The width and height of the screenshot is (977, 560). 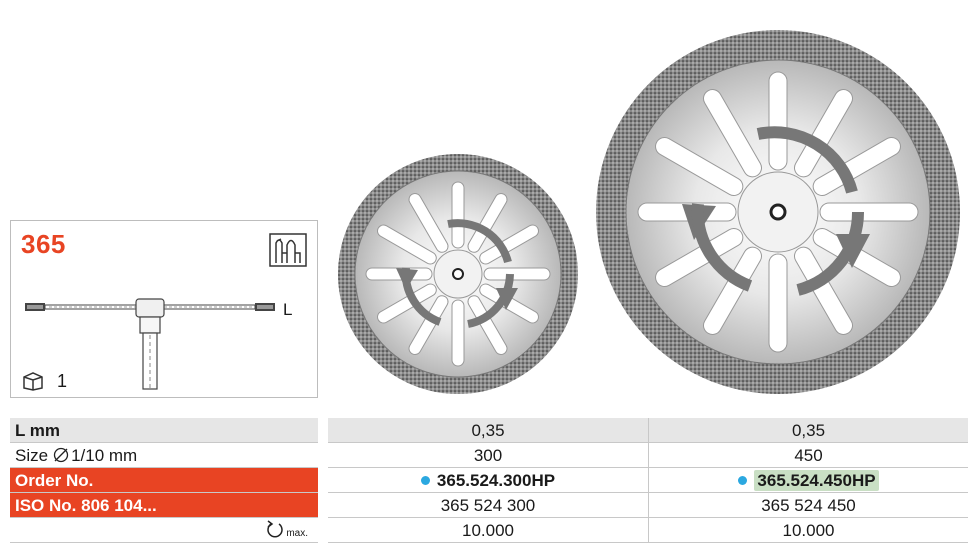 I want to click on max-speed-value-300: 10.000, so click(x=488, y=530).